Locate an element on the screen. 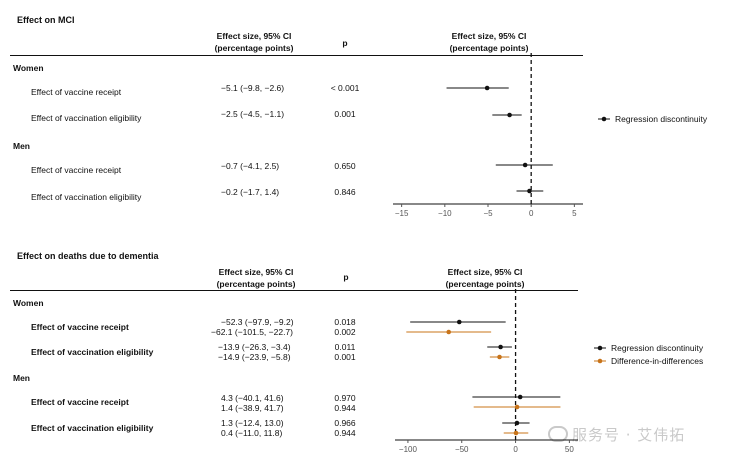 The width and height of the screenshot is (747, 465). panel2-row-es-rd: 4.3 (−40.1, 41.6) is located at coordinates (252, 398).